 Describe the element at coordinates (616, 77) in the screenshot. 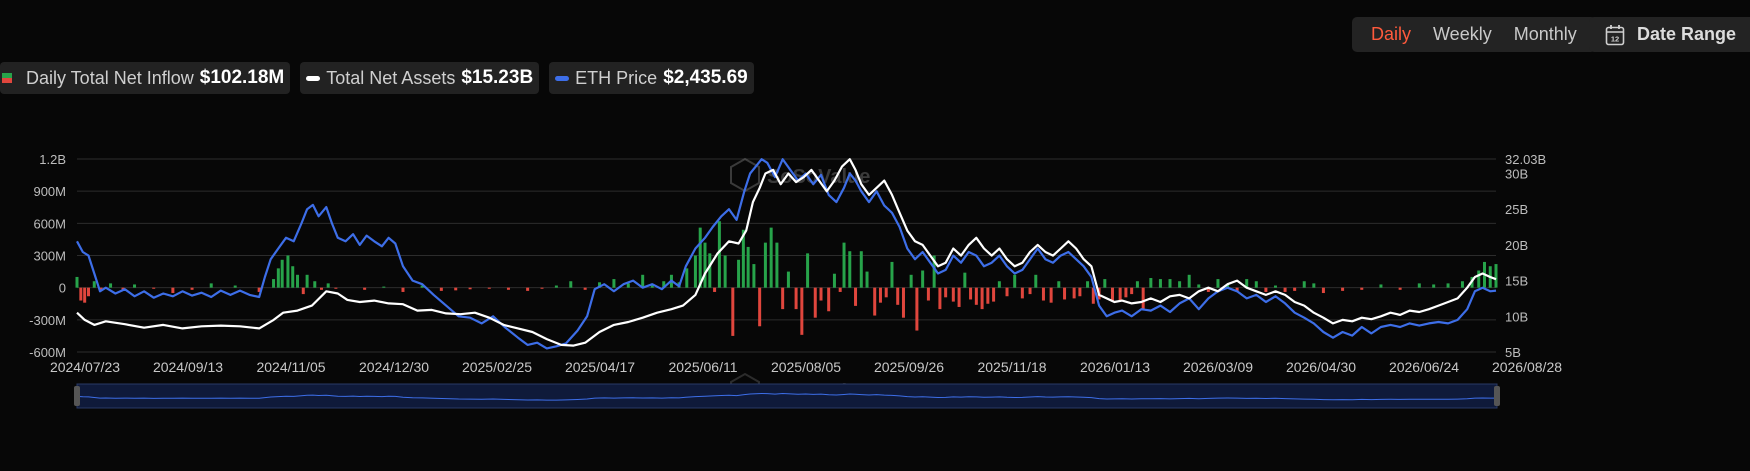

I see `legend-label: ETH Price` at that location.